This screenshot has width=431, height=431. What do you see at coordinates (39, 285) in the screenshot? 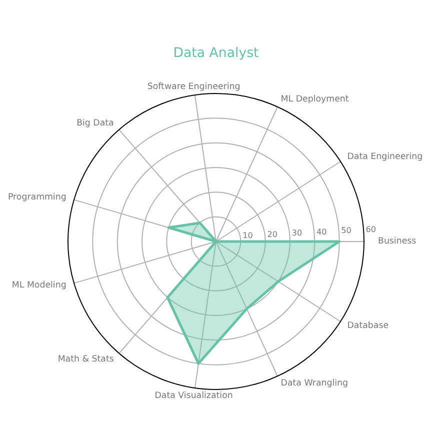
I see `spoke-label: ML Modeling` at bounding box center [39, 285].